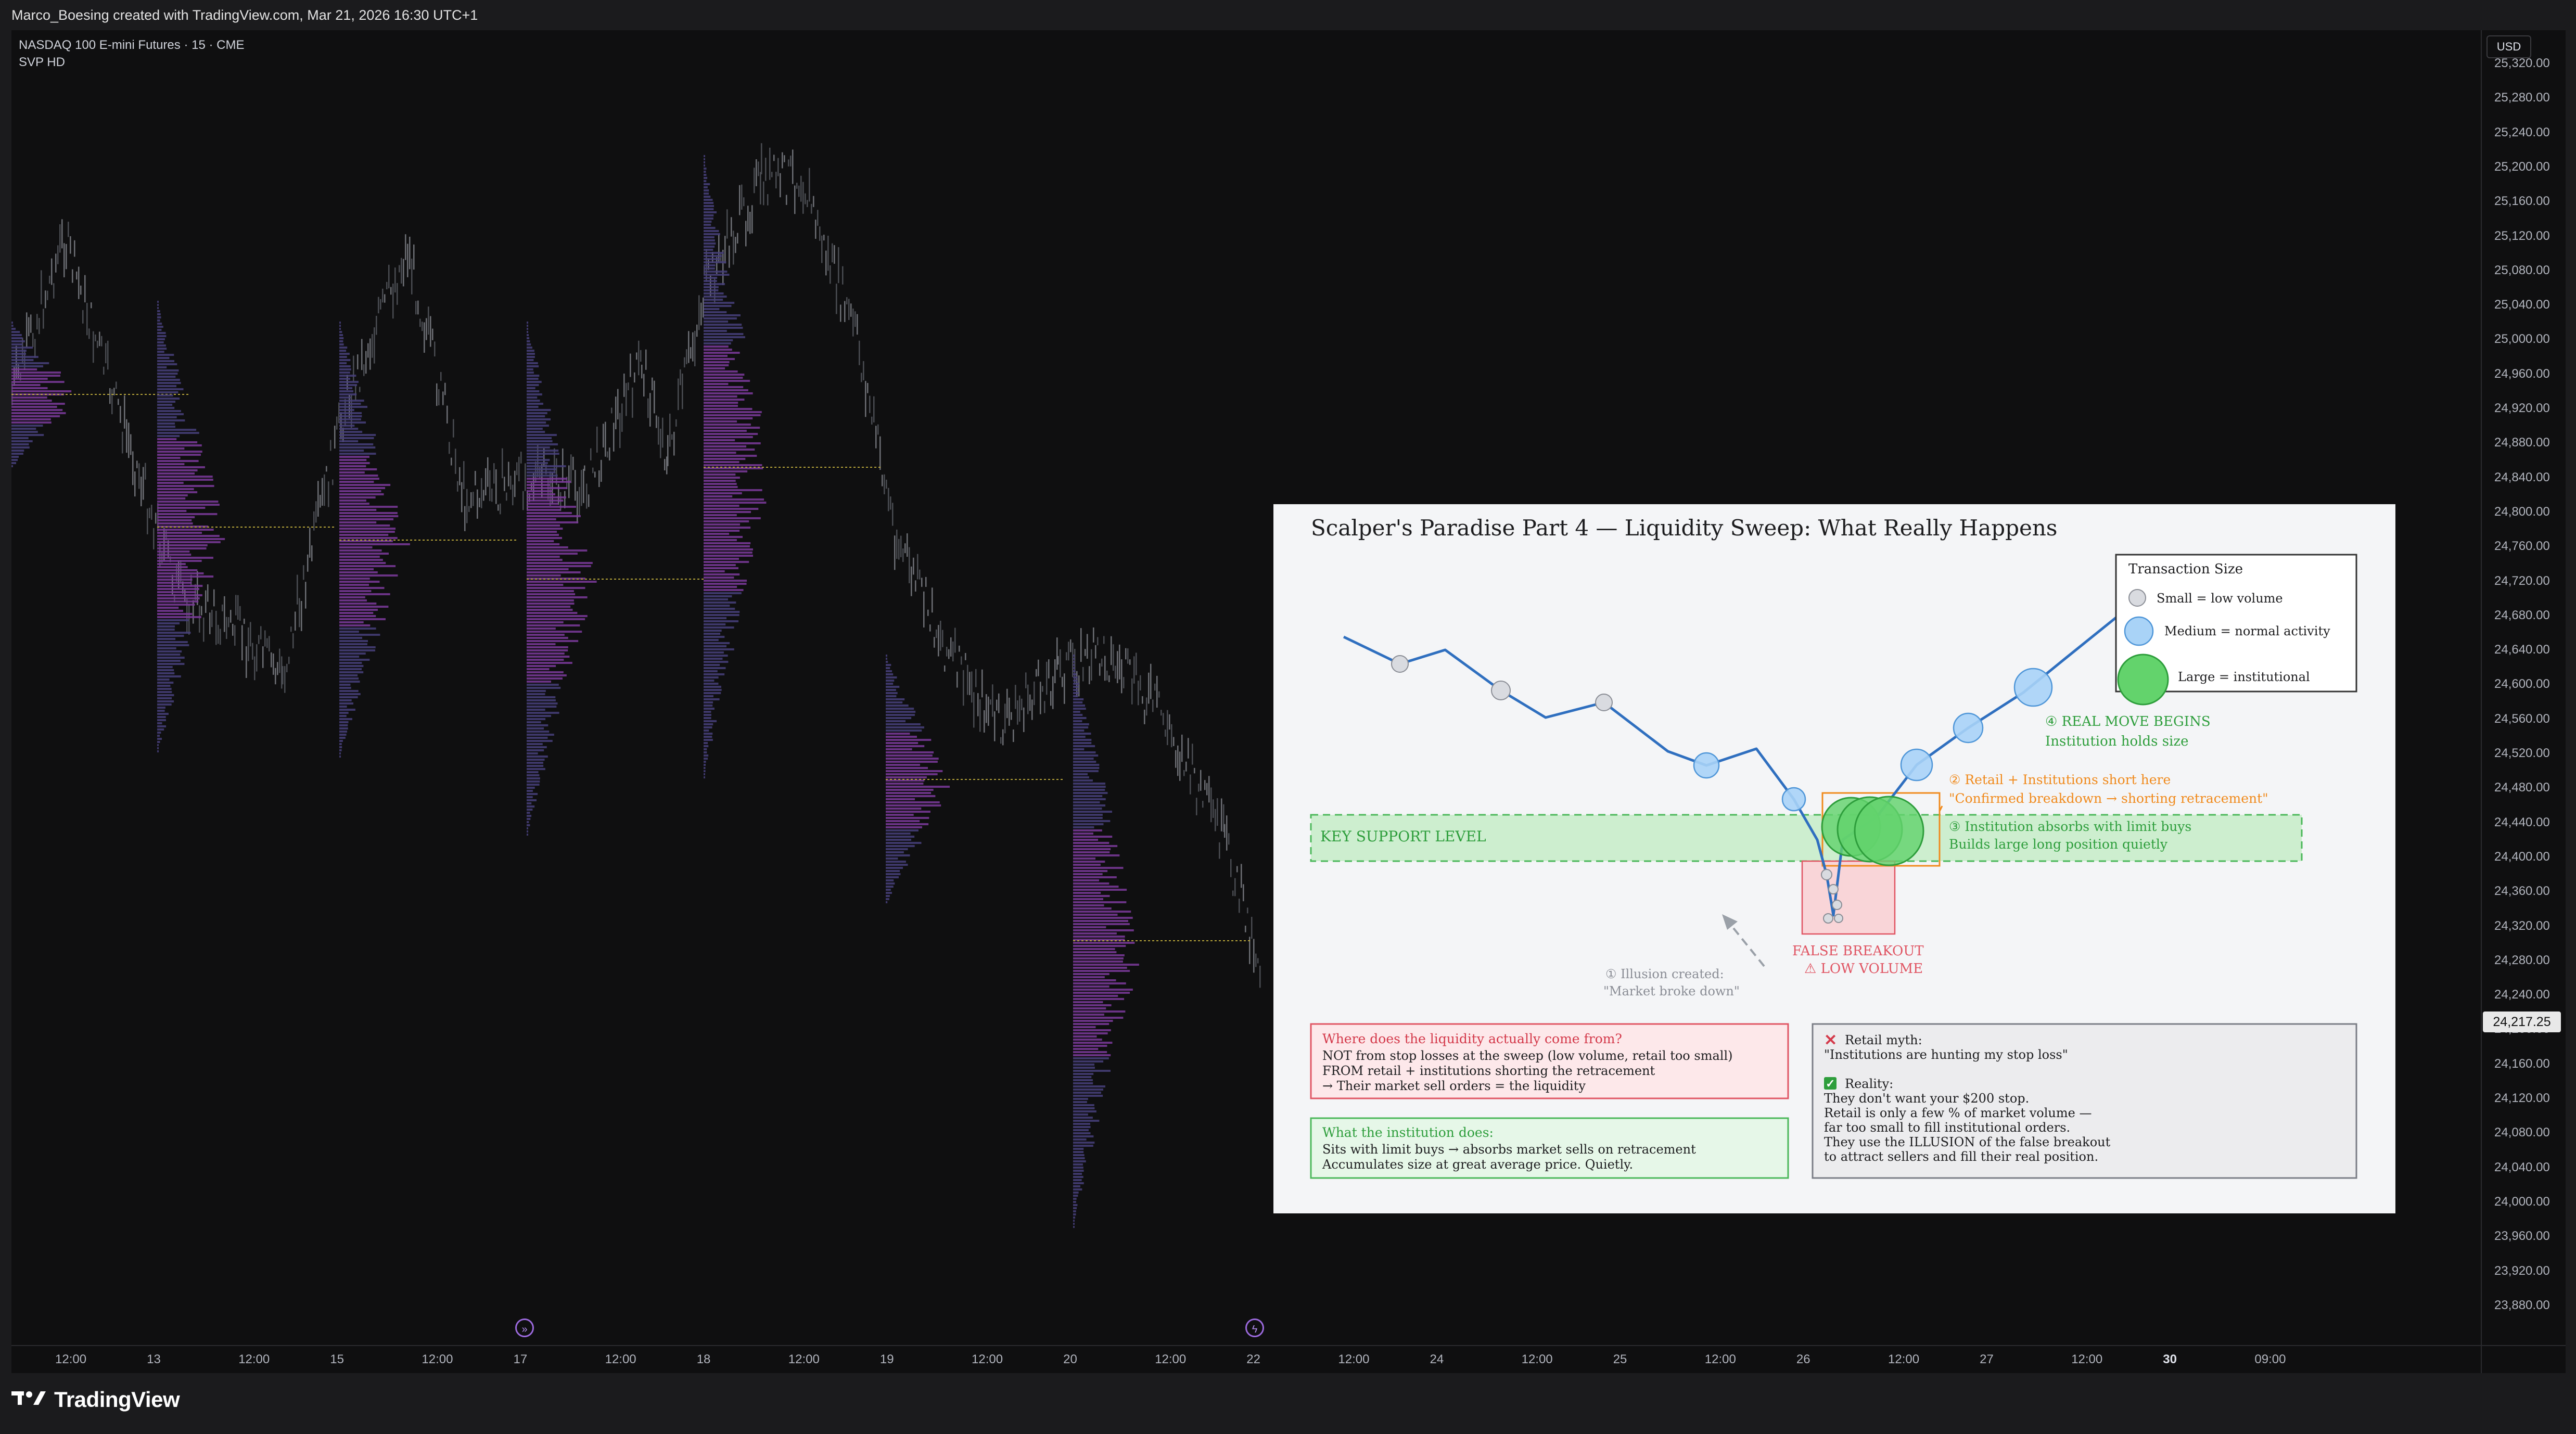 The width and height of the screenshot is (2576, 1434). I want to click on price-tick: 25,240.00, so click(2522, 132).